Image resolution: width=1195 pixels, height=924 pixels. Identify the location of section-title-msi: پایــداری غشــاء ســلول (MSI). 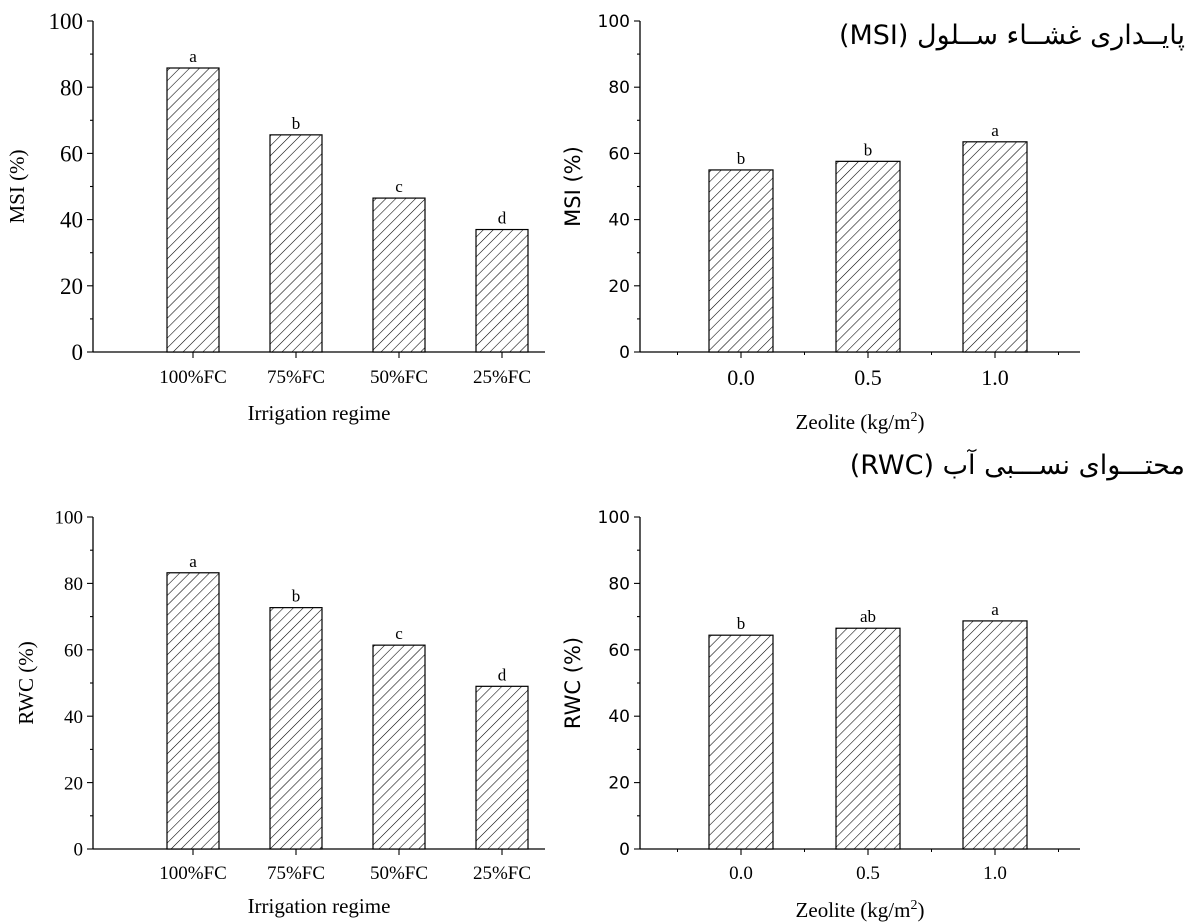
(1011, 35).